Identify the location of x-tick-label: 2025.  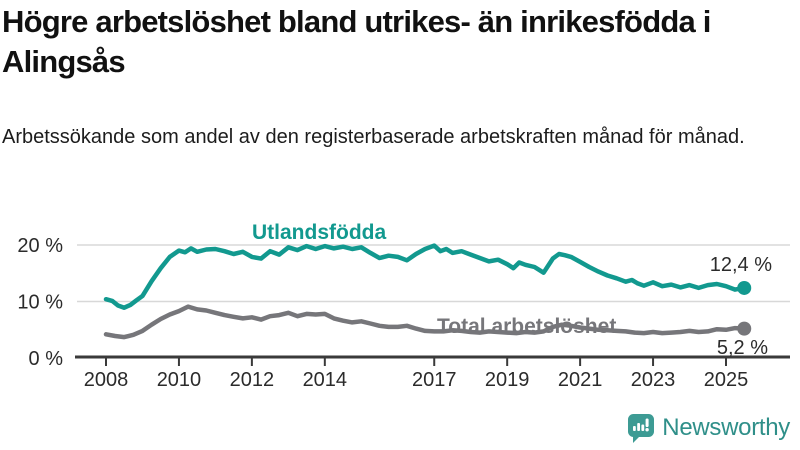
(726, 380).